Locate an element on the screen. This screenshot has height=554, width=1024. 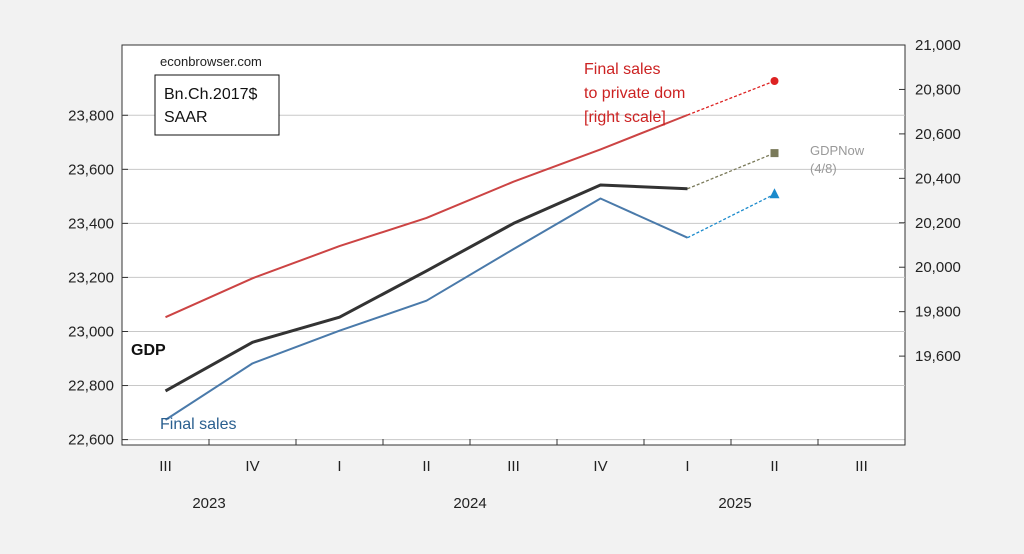
left-tick-label: 22,800 is located at coordinates (91, 386).